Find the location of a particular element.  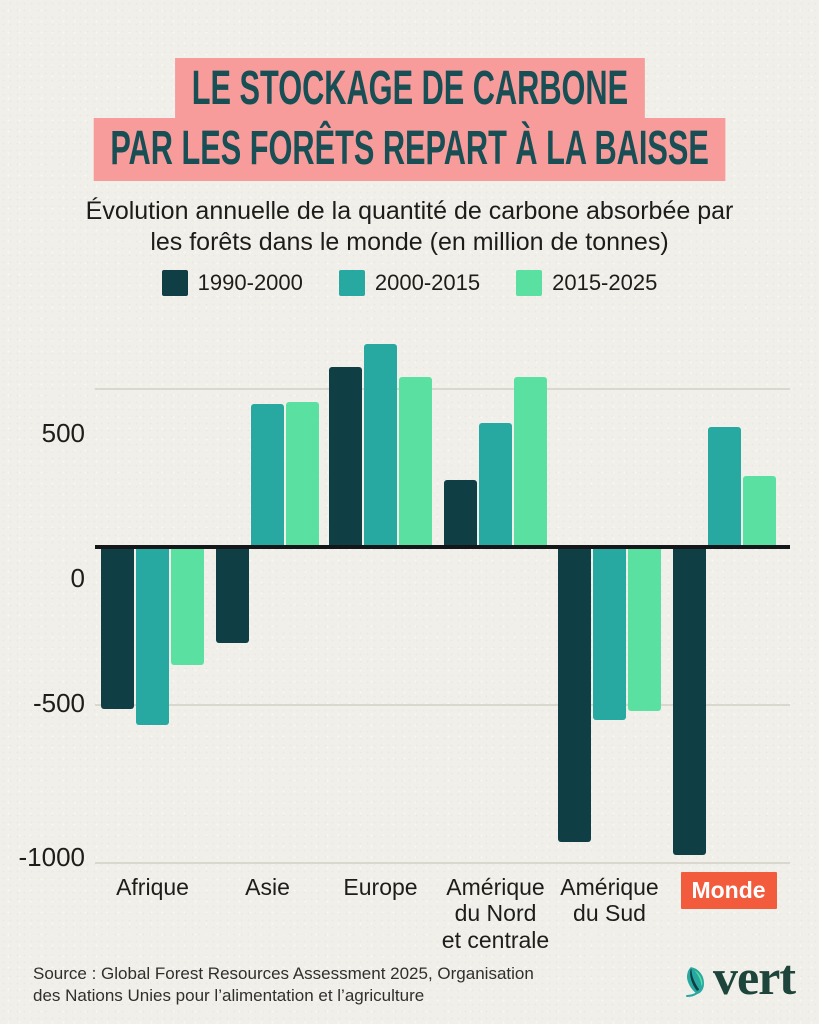

bar-amerique-du-nord-et-centrale-1990-2000 is located at coordinates (460, 513).